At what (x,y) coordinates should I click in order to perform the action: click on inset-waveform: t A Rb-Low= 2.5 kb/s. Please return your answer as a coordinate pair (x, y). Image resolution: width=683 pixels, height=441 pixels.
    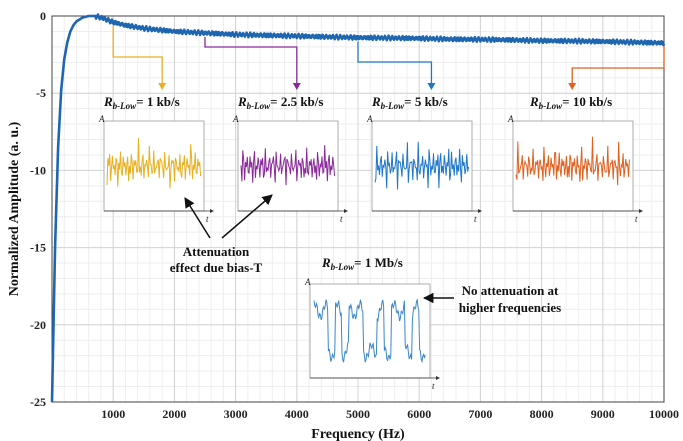
    Looking at the image, I should click on (290, 159).